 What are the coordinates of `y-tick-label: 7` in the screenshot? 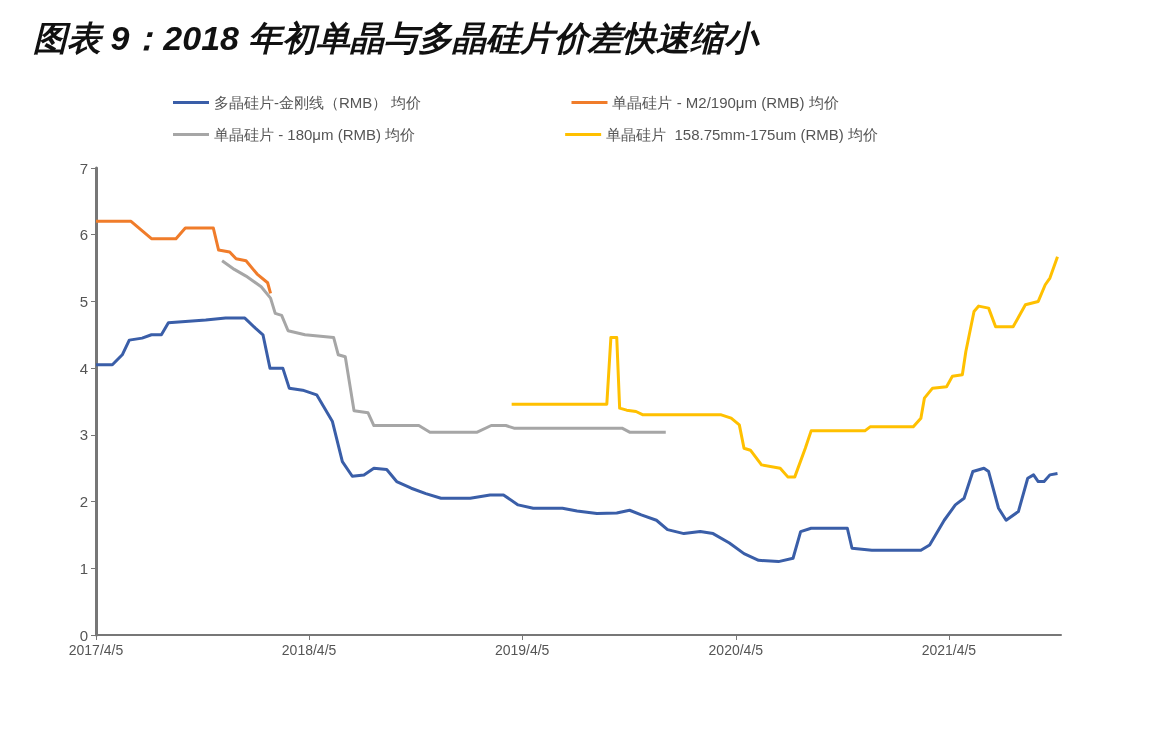 It's located at (83, 168).